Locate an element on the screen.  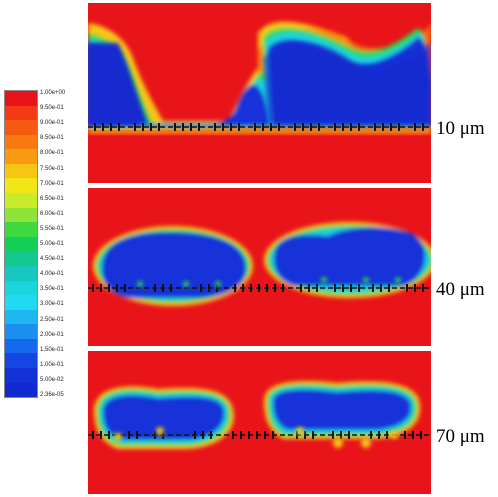
color-scale-tick-label: 3.00e-01 is located at coordinates (52, 304).